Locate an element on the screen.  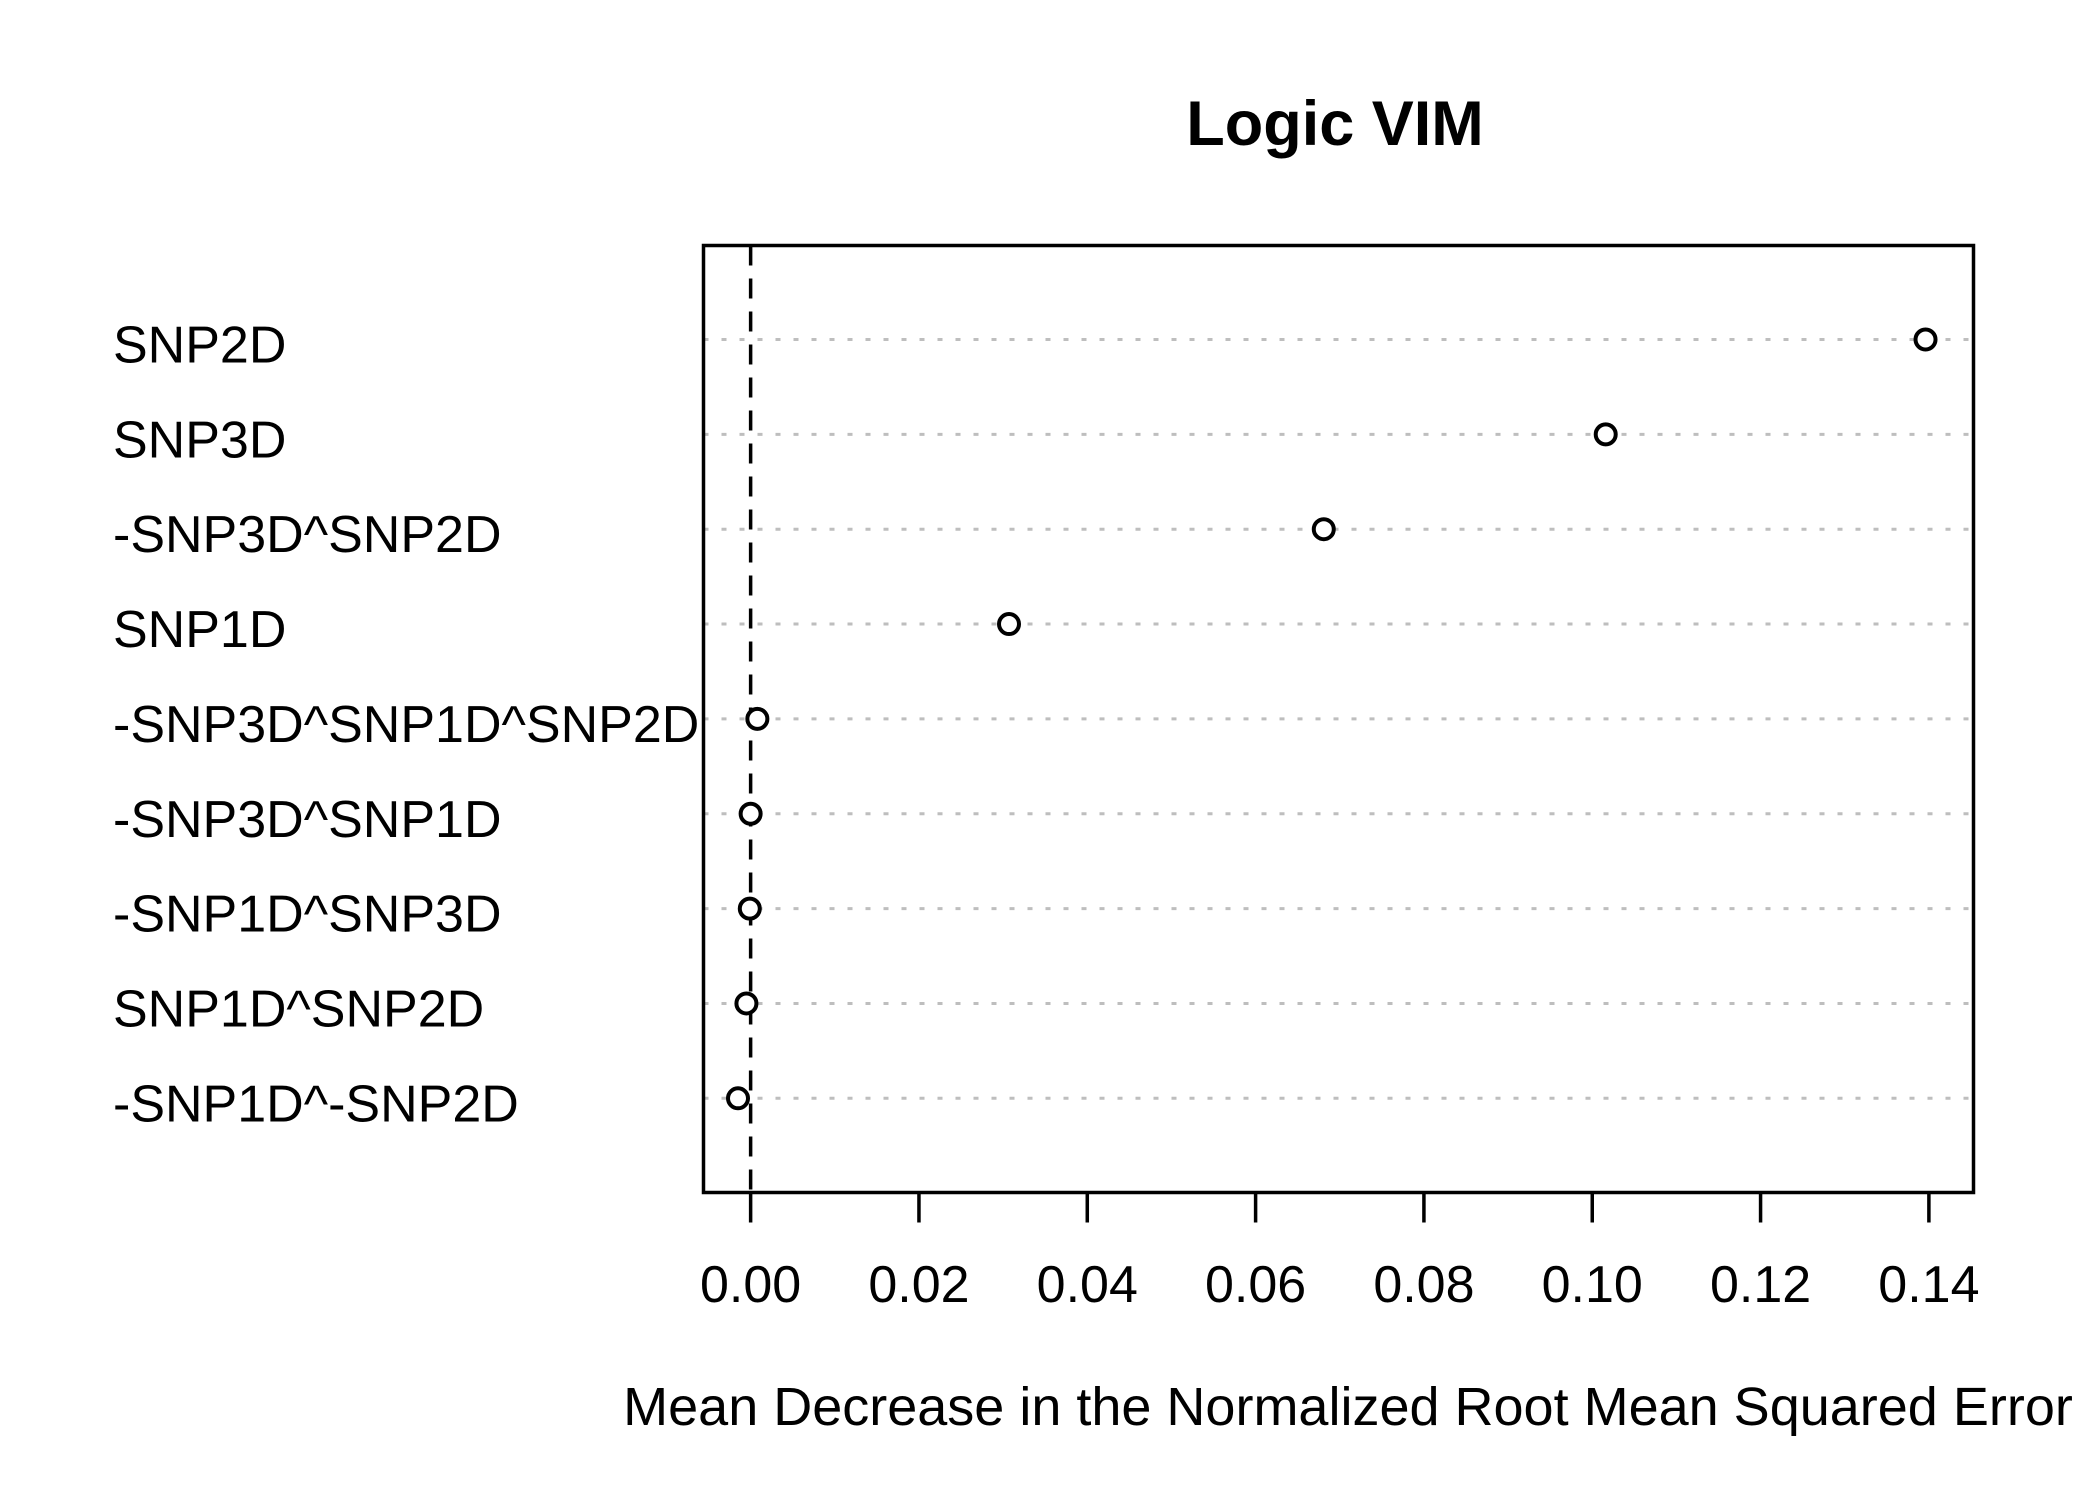
y-category-label: -SNP3D^SNP2D is located at coordinates (307, 535).